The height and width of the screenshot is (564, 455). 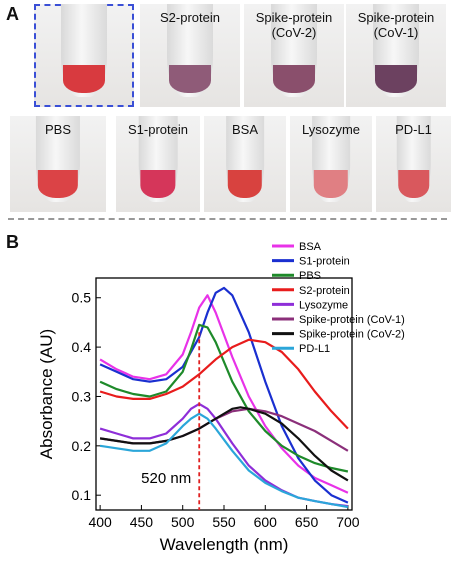 What do you see at coordinates (348, 522) in the screenshot?
I see `x-tick-label: 700` at bounding box center [348, 522].